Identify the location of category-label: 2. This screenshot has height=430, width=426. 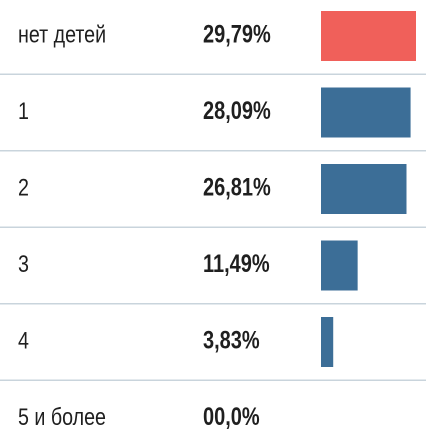
(23, 186).